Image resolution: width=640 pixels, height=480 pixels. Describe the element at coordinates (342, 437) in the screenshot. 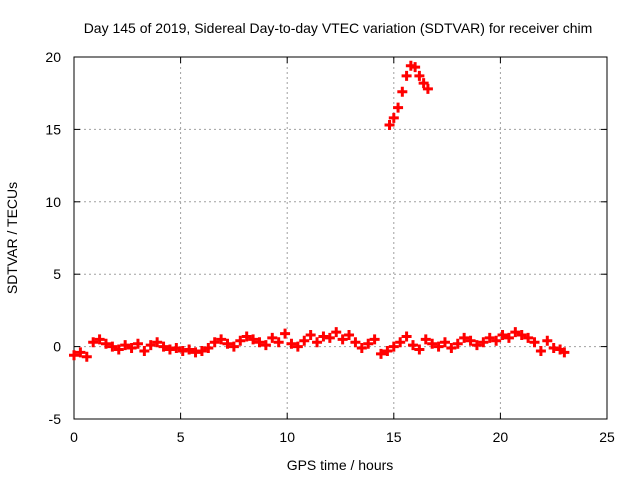

I see `x-tick-labels: 0 5 10 15 20 25` at that location.